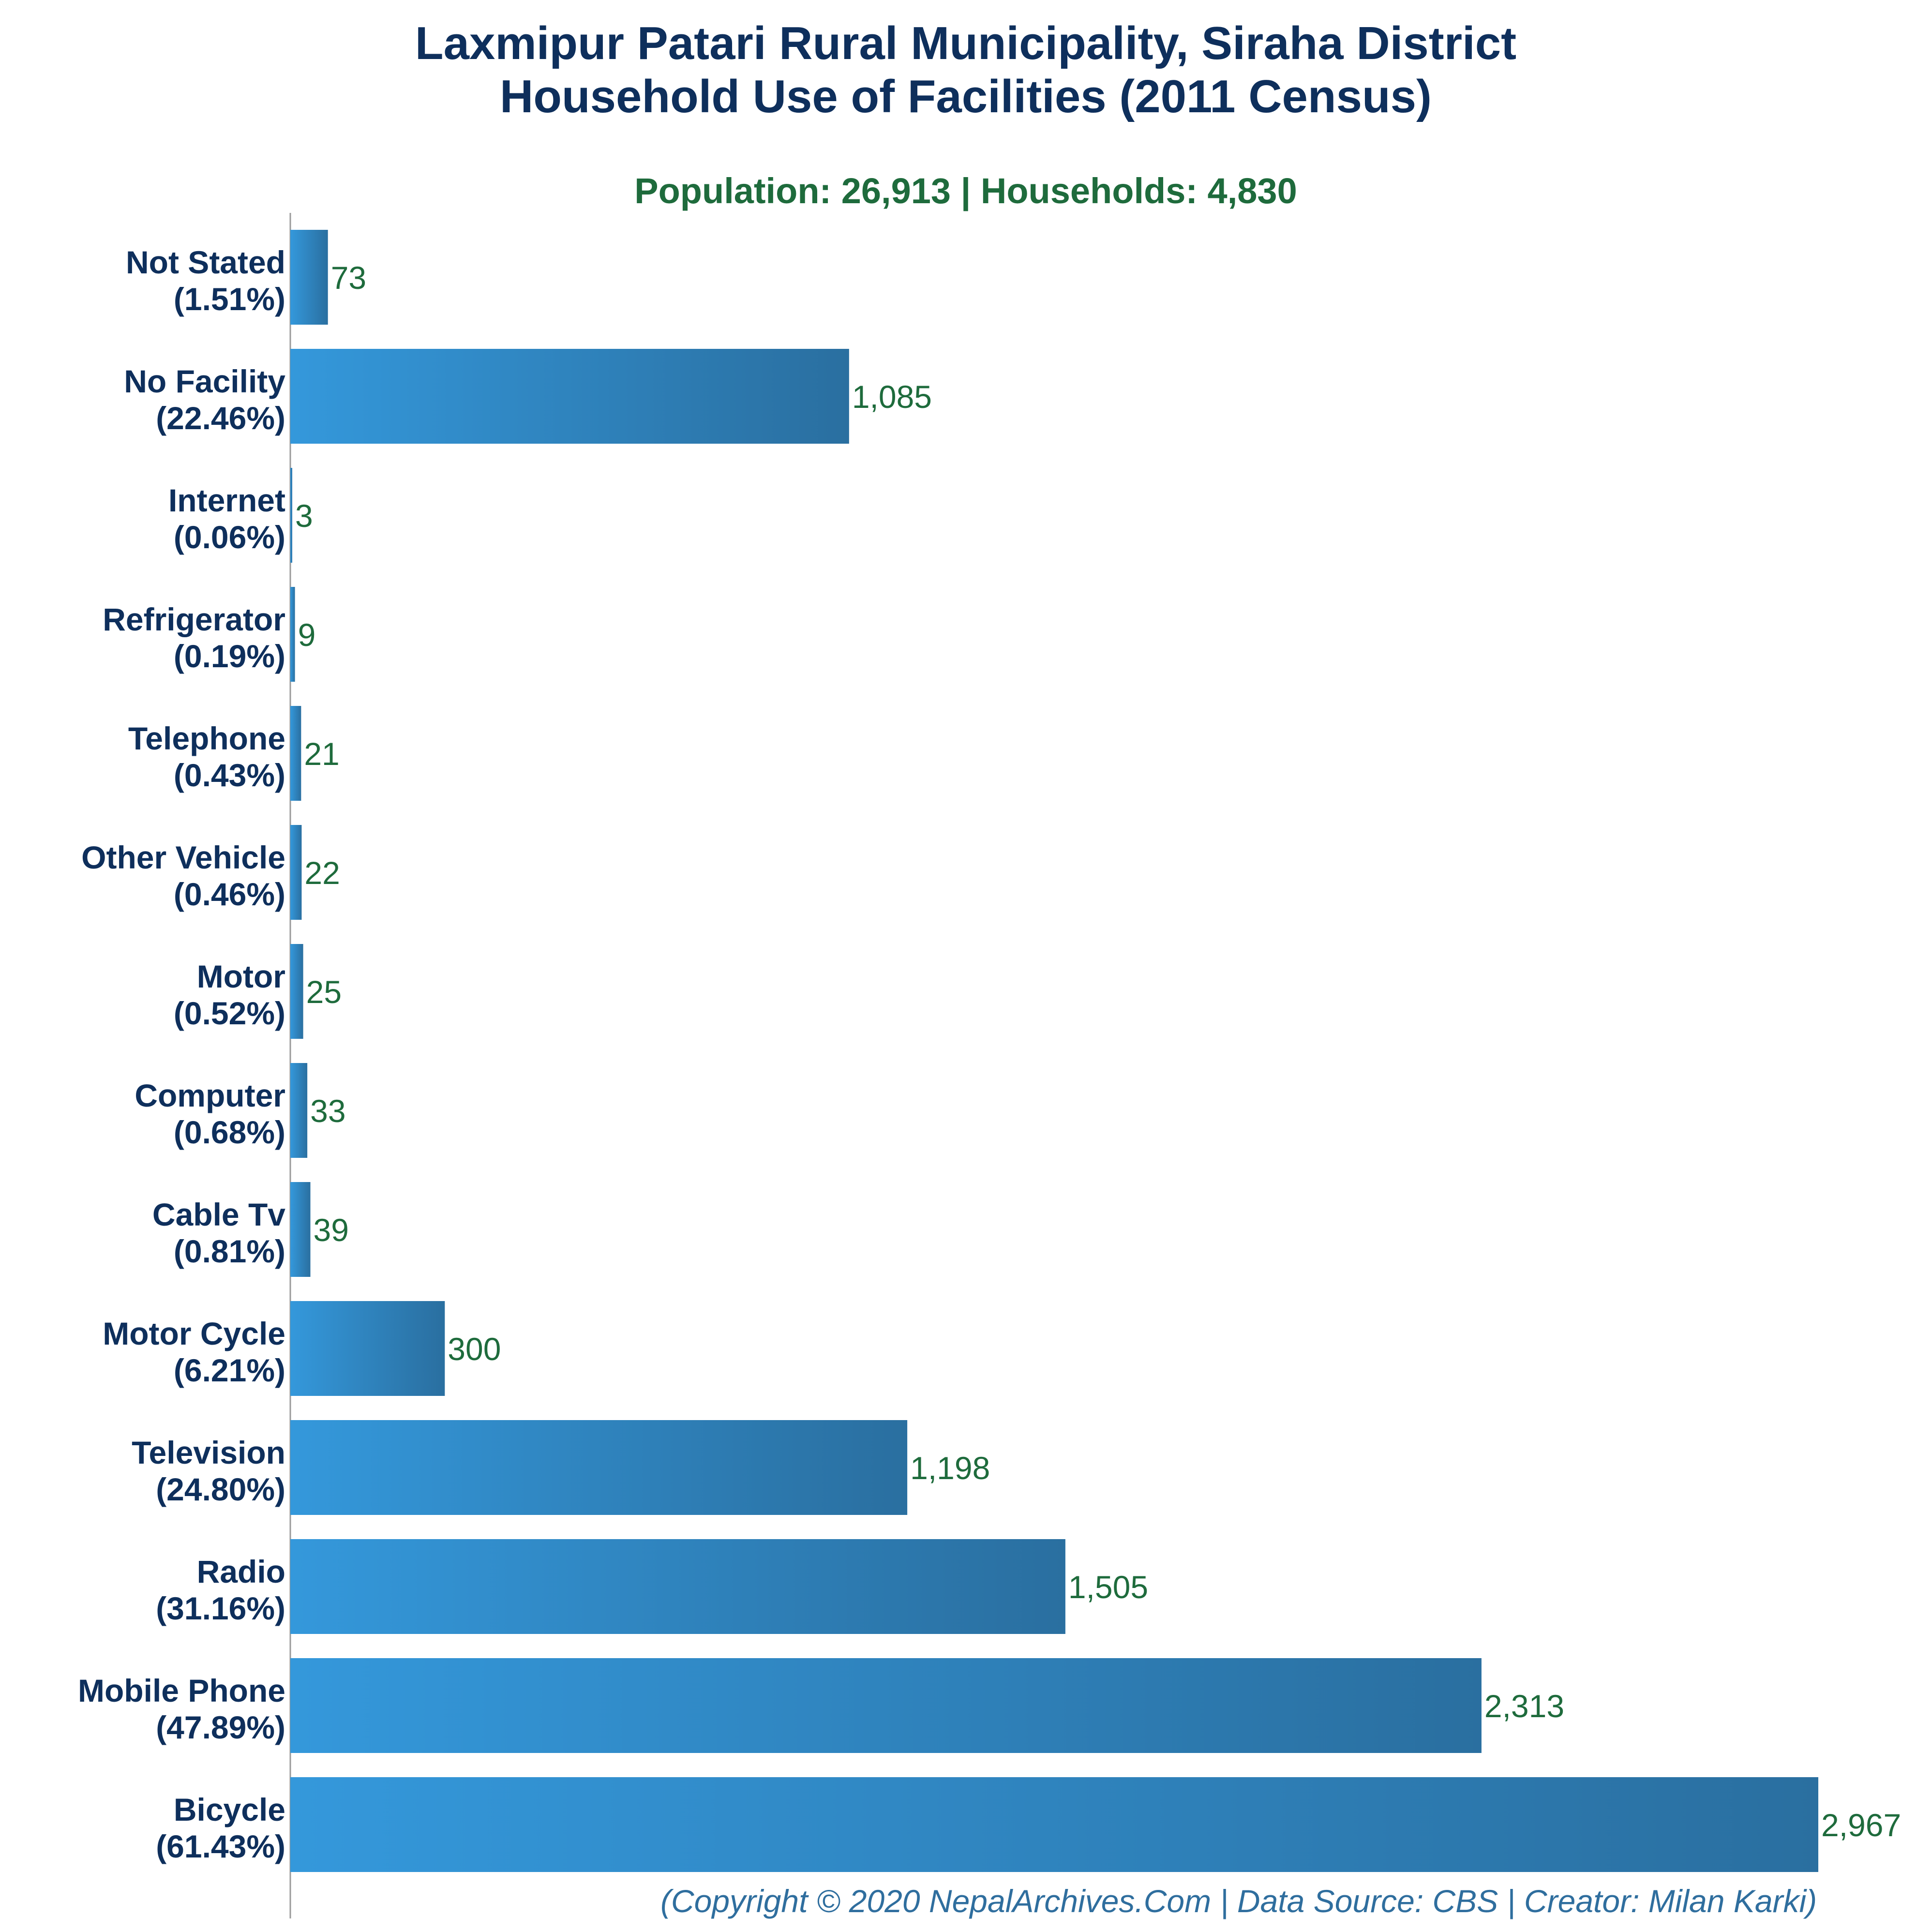  What do you see at coordinates (229, 1251) in the screenshot?
I see `category-percent-label: (0.81%)` at bounding box center [229, 1251].